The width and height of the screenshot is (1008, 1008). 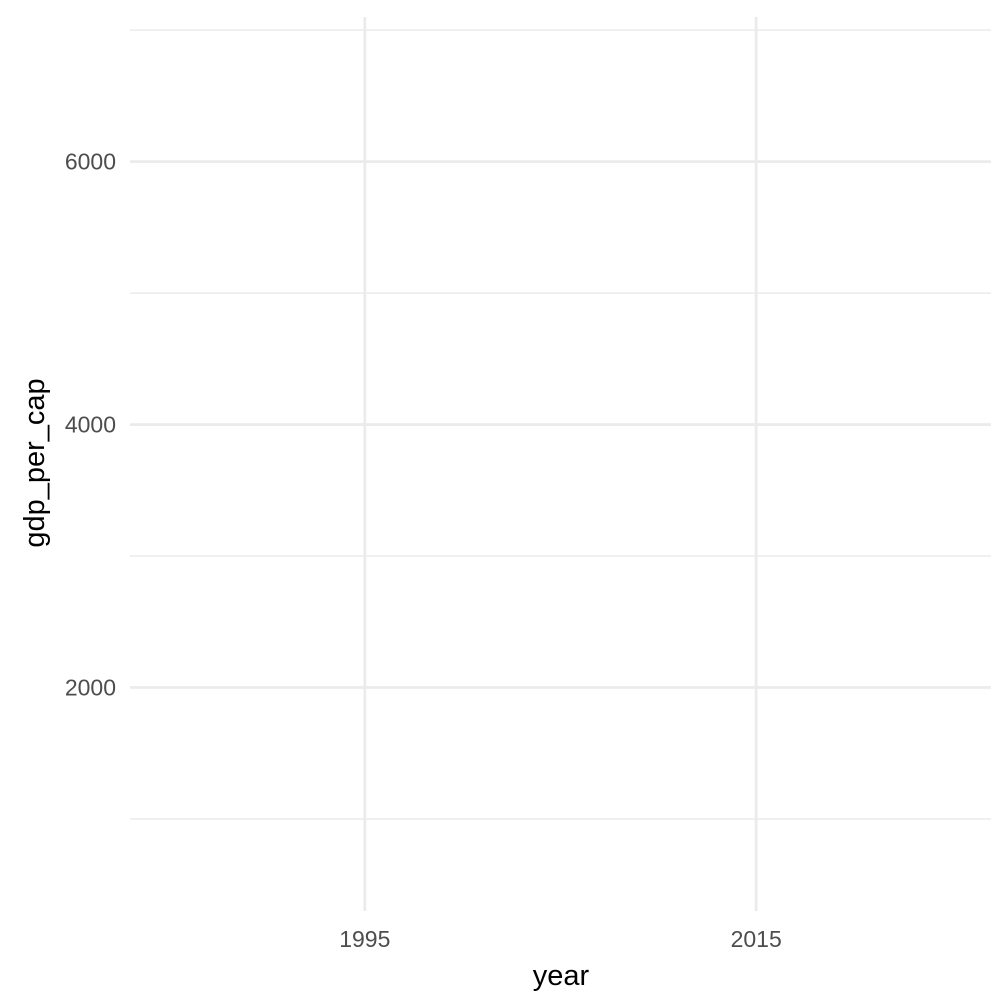 I want to click on x-axis-tick-labels: 1995 2015, so click(x=560, y=939).